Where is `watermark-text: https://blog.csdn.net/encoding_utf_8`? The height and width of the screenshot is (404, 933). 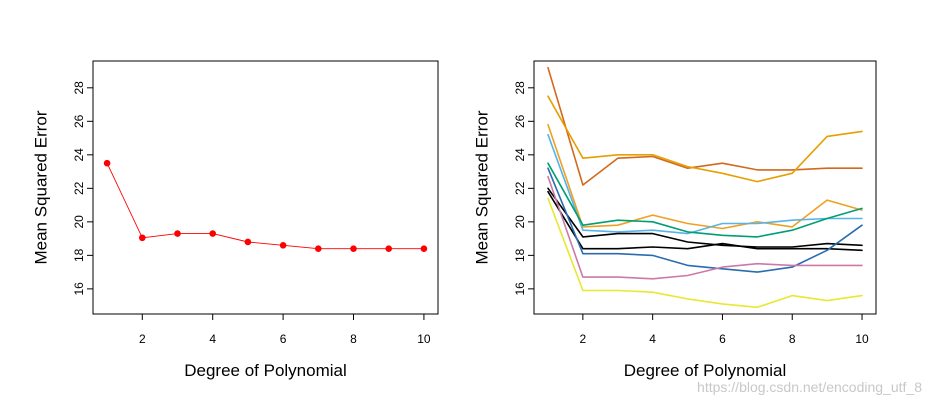 watermark-text: https://blog.csdn.net/encoding_utf_8 is located at coordinates (809, 387).